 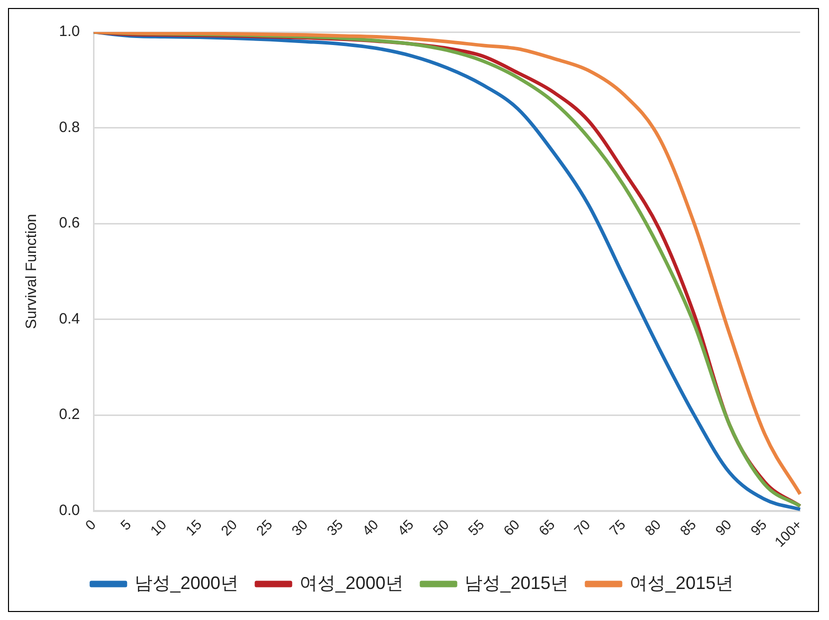 I want to click on x-tick-label: 30, so click(x=299, y=527).